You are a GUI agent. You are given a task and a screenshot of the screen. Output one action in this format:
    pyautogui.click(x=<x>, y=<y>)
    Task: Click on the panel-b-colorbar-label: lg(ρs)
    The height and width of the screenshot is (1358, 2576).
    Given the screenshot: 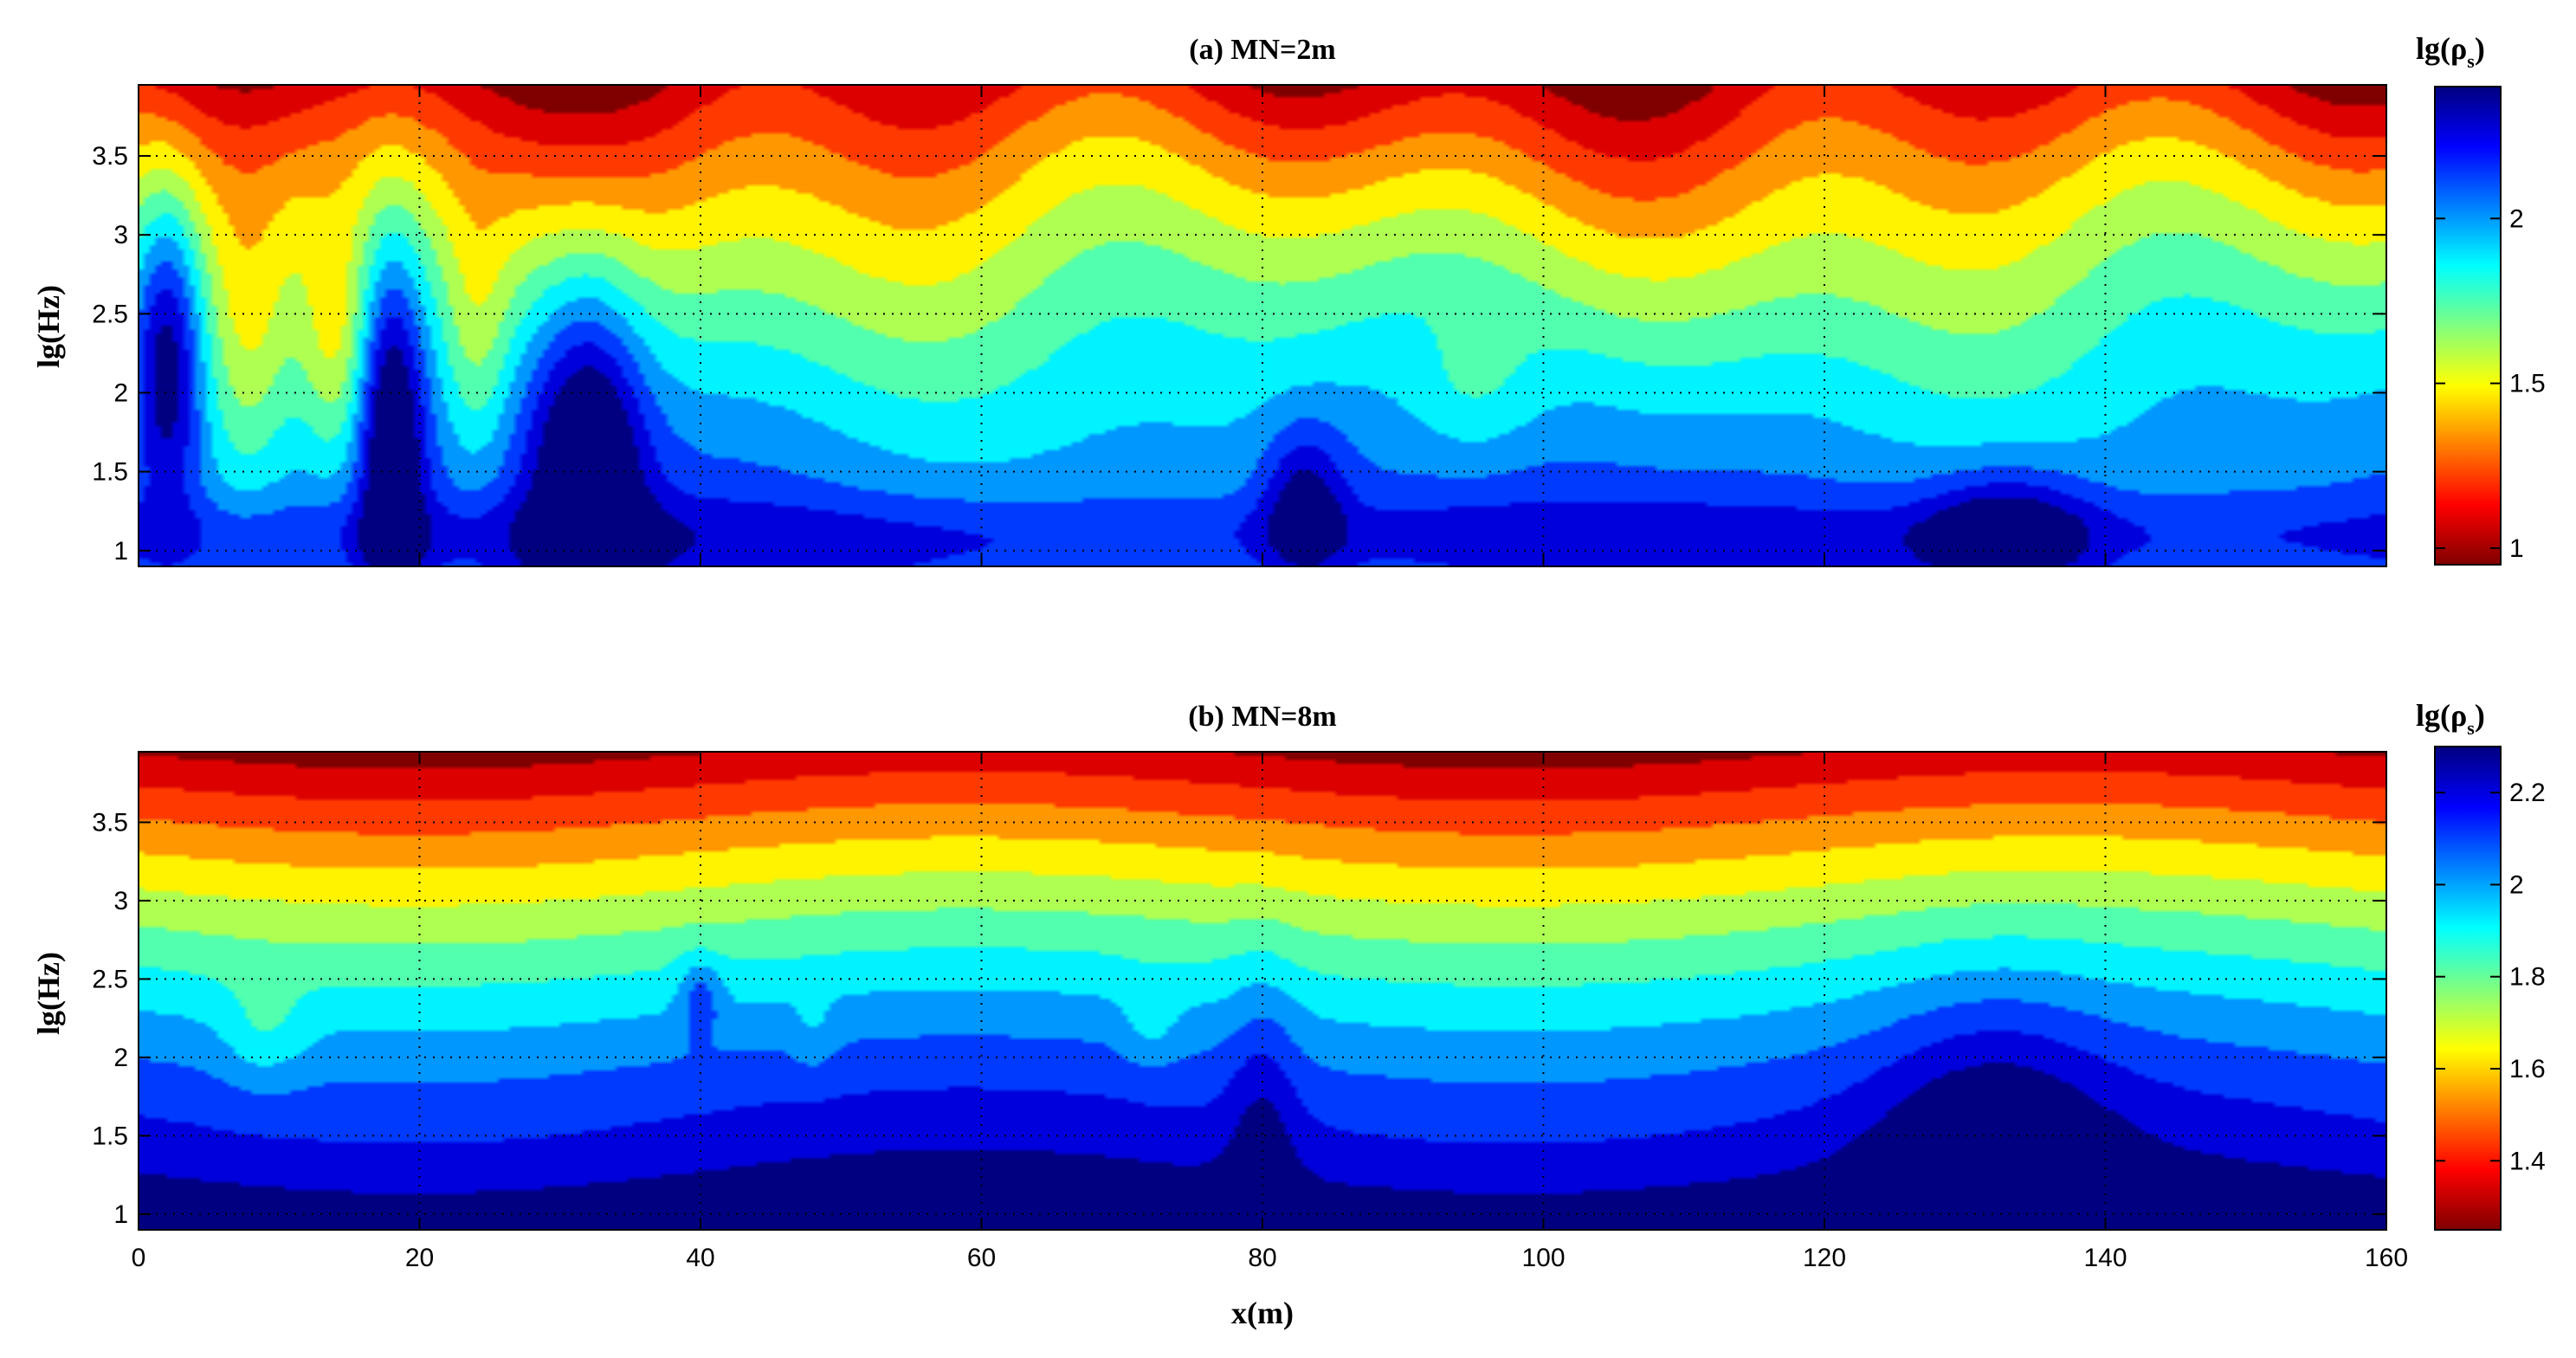 What is the action you would take?
    pyautogui.click(x=2450, y=718)
    